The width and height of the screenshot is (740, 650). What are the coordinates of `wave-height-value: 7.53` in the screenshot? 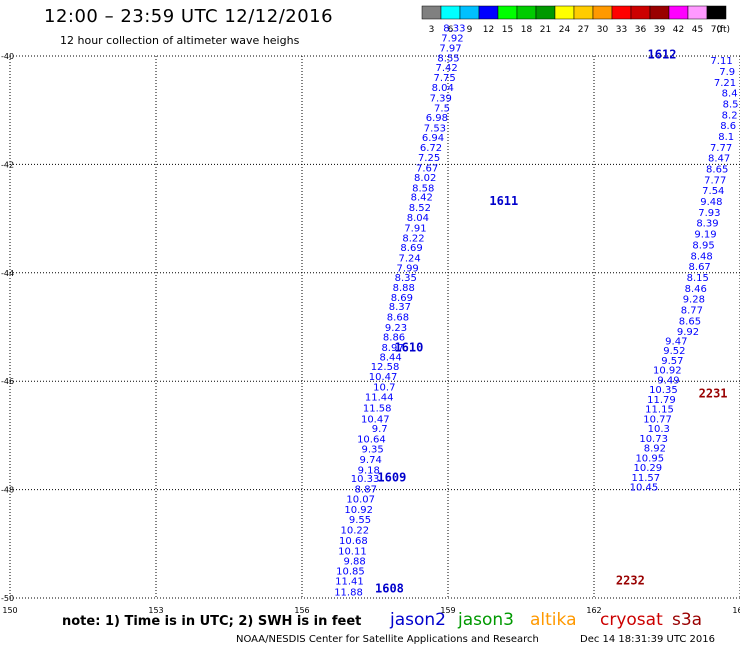 It's located at (435, 128).